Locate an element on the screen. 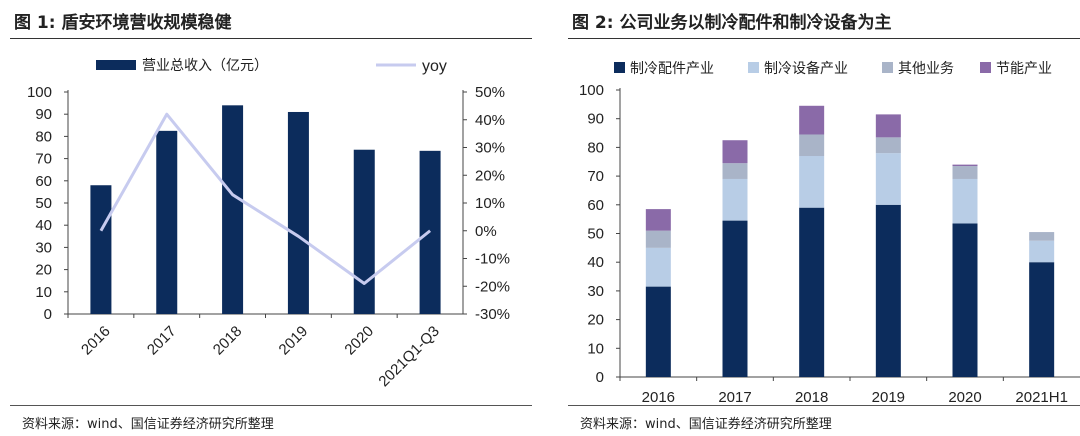 The height and width of the screenshot is (436, 1080). legend-label-revenue: 营业总收入（亿元） is located at coordinates (205, 65).